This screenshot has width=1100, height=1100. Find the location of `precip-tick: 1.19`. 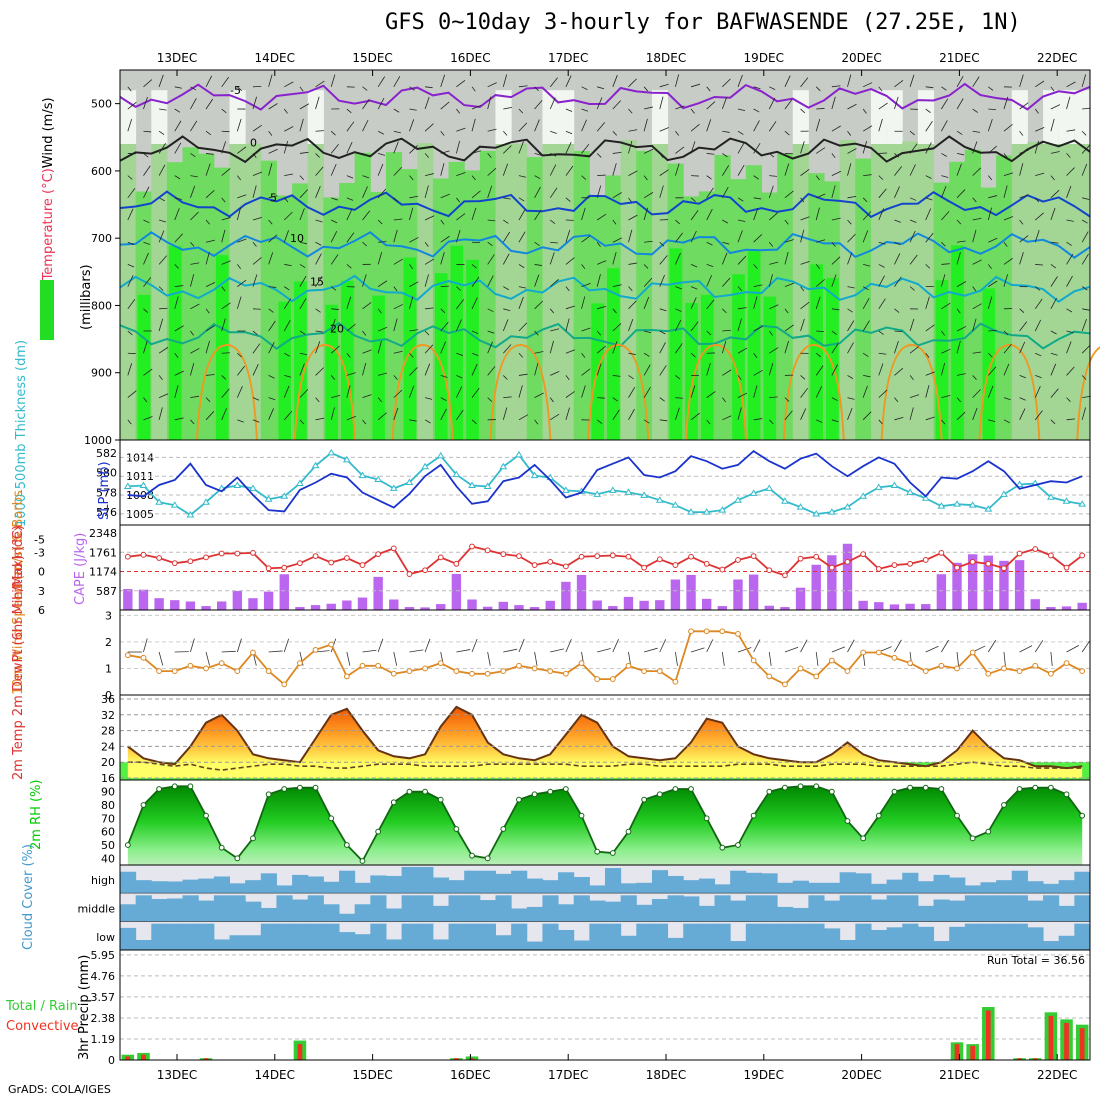

precip-tick: 1.19 is located at coordinates (103, 1039).